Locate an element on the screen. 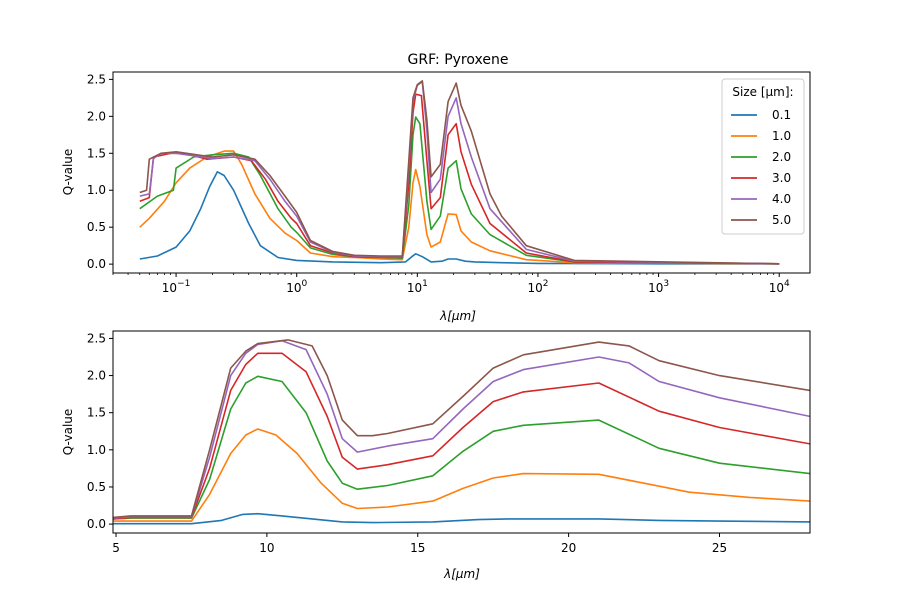  x-tick-label: 15 is located at coordinates (417, 548).